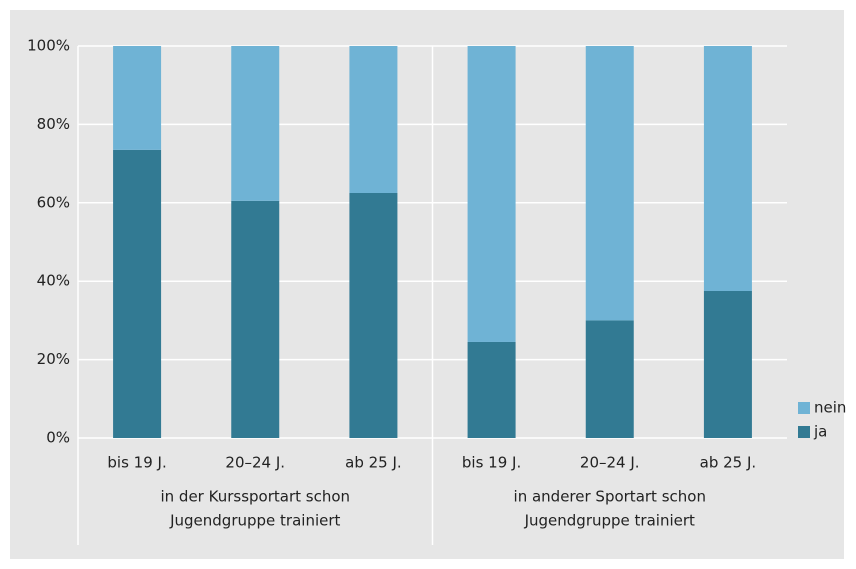 This screenshot has width=856, height=569. I want to click on legend-label: ja, so click(820, 432).